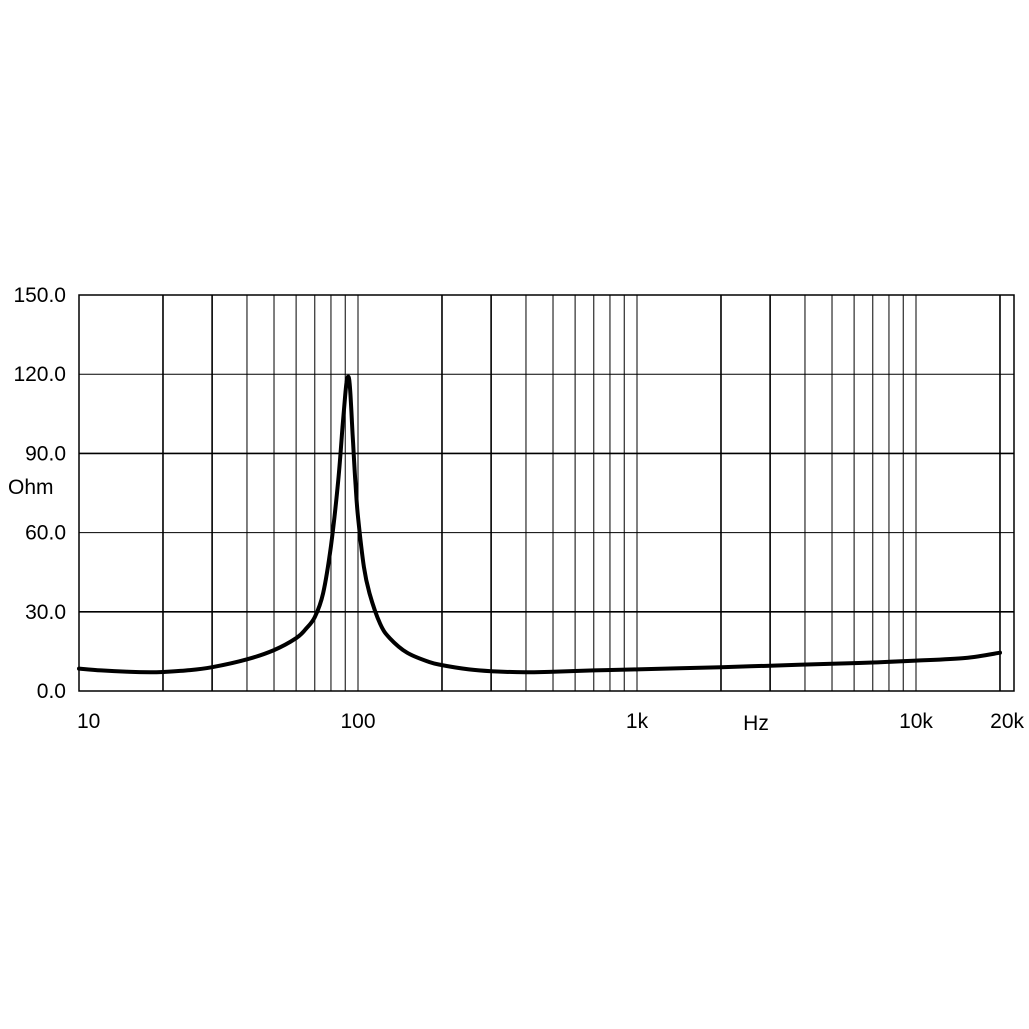 The image size is (1029, 1029). I want to click on y-tick-label: 150.0, so click(39, 295).